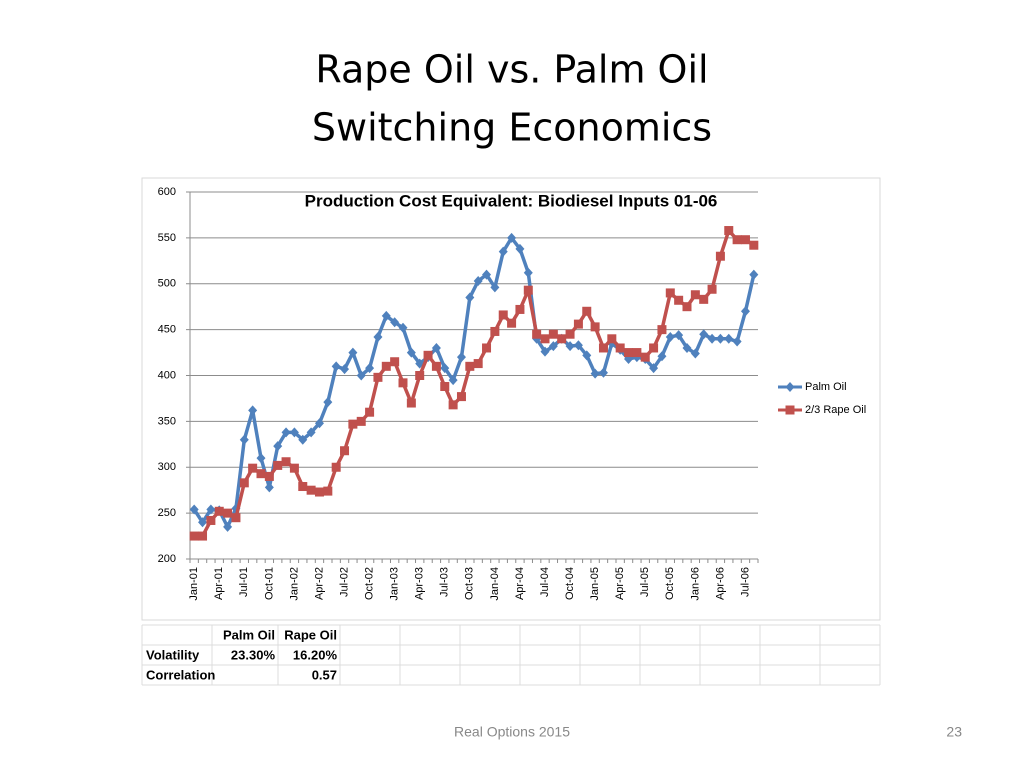 Image resolution: width=1024 pixels, height=768 pixels. Describe the element at coordinates (512, 732) in the screenshot. I see `footer: Real Options 2015` at that location.